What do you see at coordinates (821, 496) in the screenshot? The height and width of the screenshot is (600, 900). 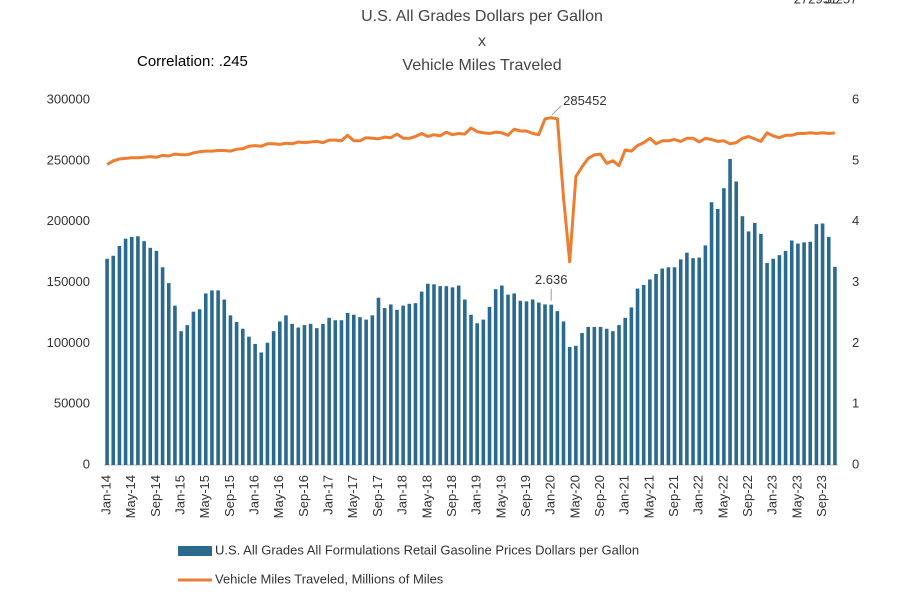 I see `x-tick-label: Sep-23` at bounding box center [821, 496].